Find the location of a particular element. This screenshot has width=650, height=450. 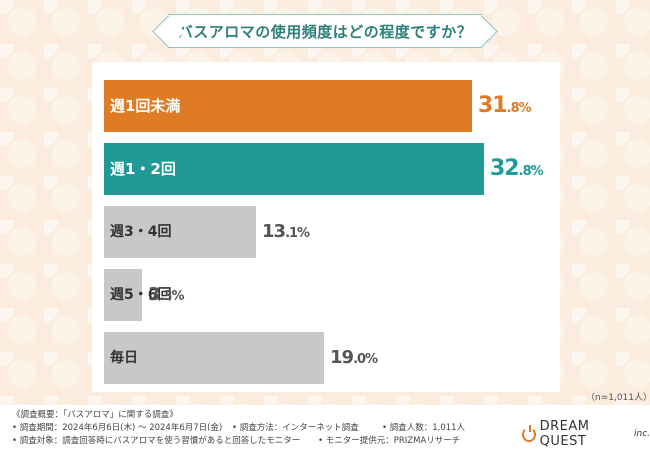

chart-title: バスアロマの使用頻度はどの程度ですか？ is located at coordinates (325, 31).